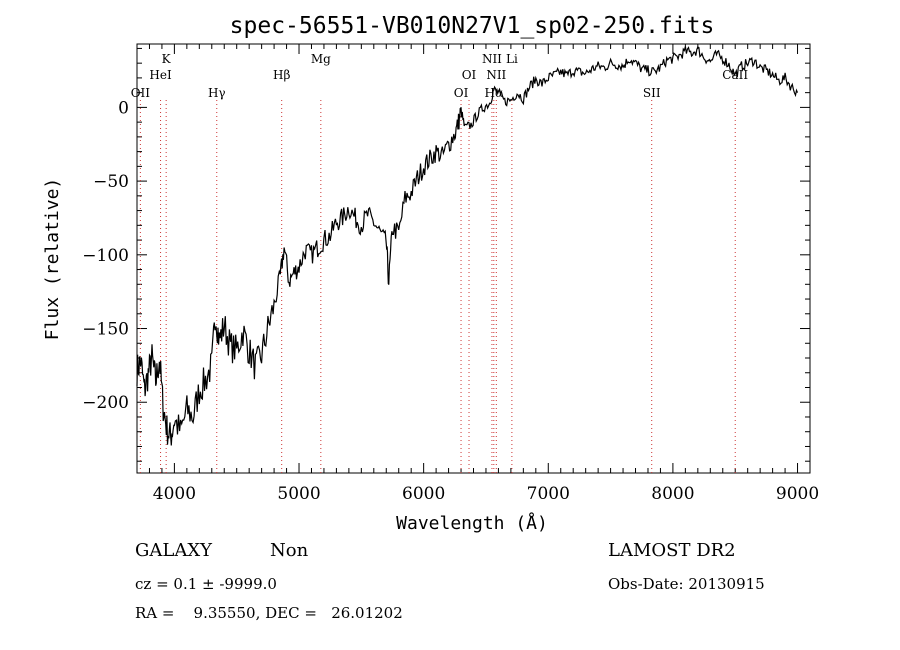 The image size is (900, 650). What do you see at coordinates (472, 26) in the screenshot?
I see `chart-title: spec-56551-VB010N27V1_sp02-250.fits` at bounding box center [472, 26].